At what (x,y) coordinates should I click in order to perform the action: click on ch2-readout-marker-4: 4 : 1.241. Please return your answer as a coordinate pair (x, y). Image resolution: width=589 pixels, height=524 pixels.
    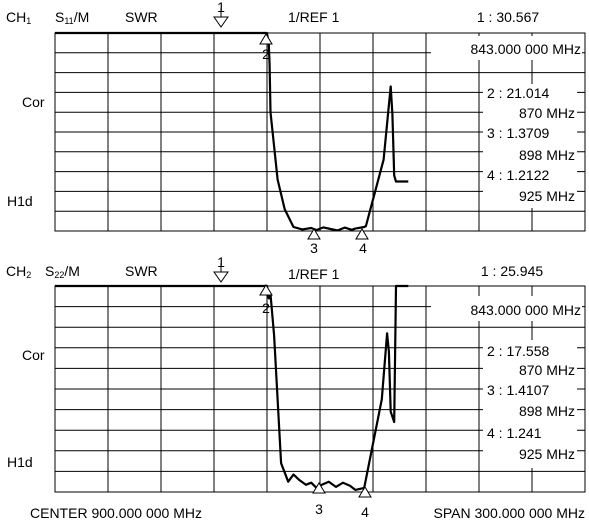
    Looking at the image, I should click on (514, 433).